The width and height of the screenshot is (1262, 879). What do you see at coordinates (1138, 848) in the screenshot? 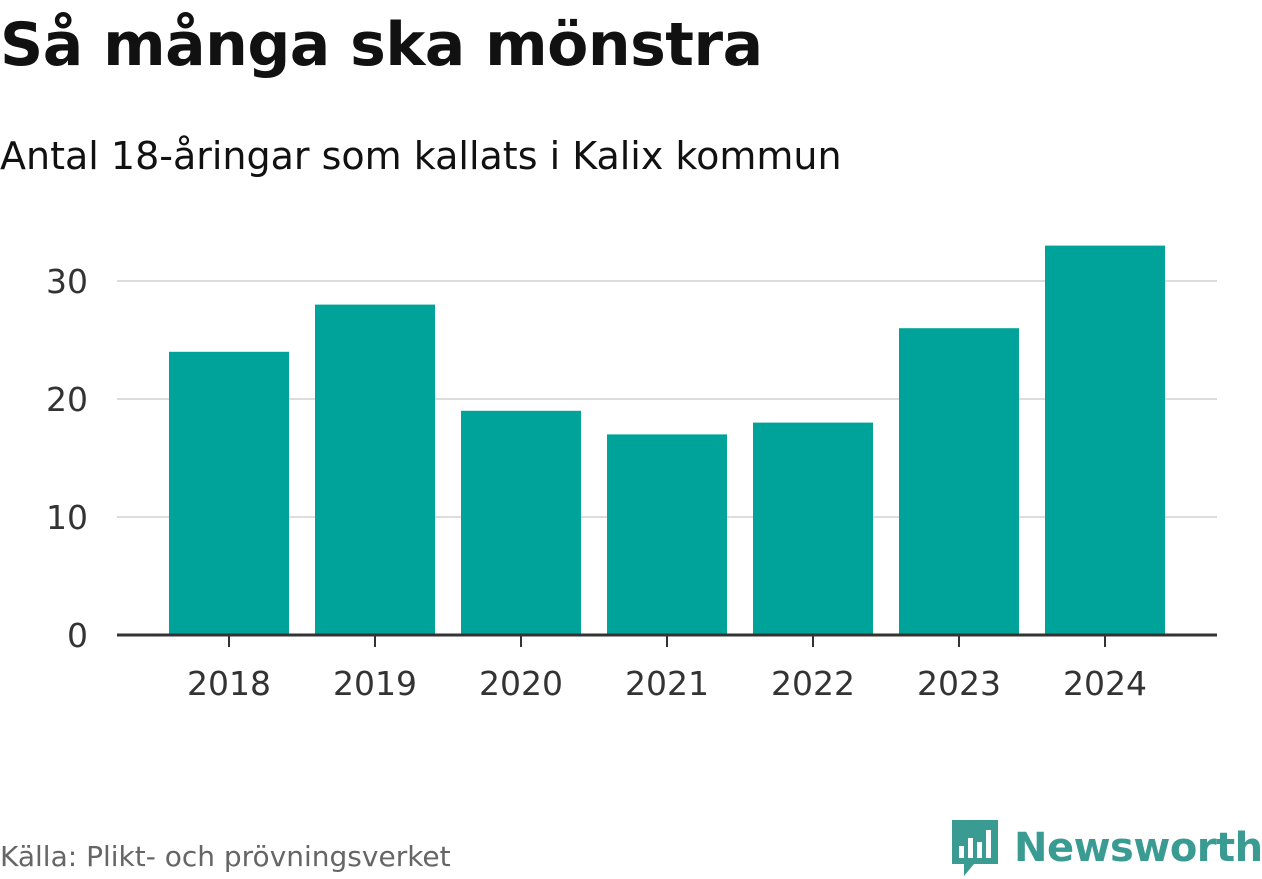
I see `brand-name: Newsworthy` at bounding box center [1138, 848].